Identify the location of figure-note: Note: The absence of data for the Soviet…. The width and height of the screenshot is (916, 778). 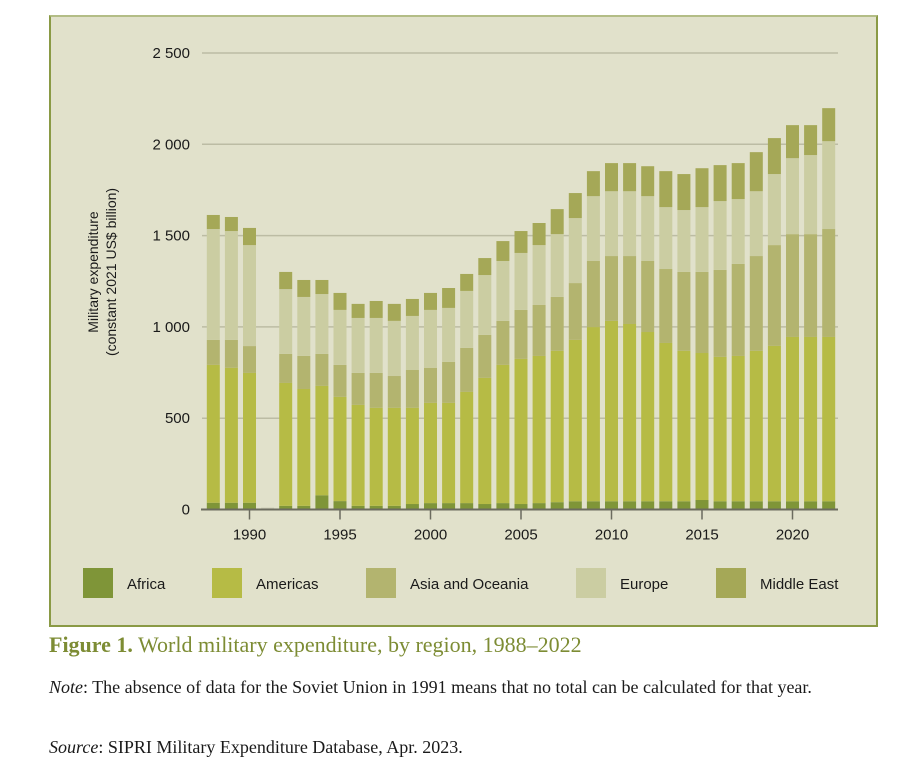
(464, 687).